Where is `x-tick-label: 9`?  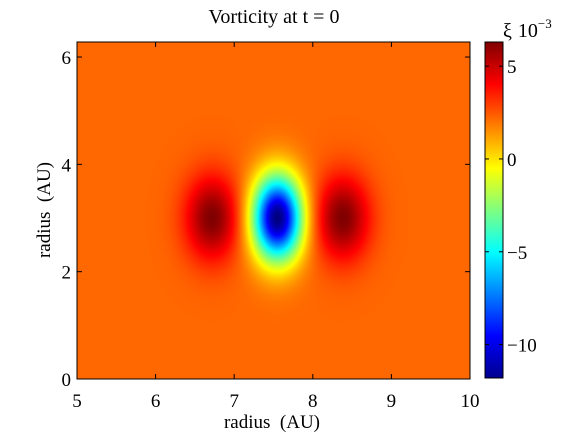 x-tick-label: 9 is located at coordinates (392, 401).